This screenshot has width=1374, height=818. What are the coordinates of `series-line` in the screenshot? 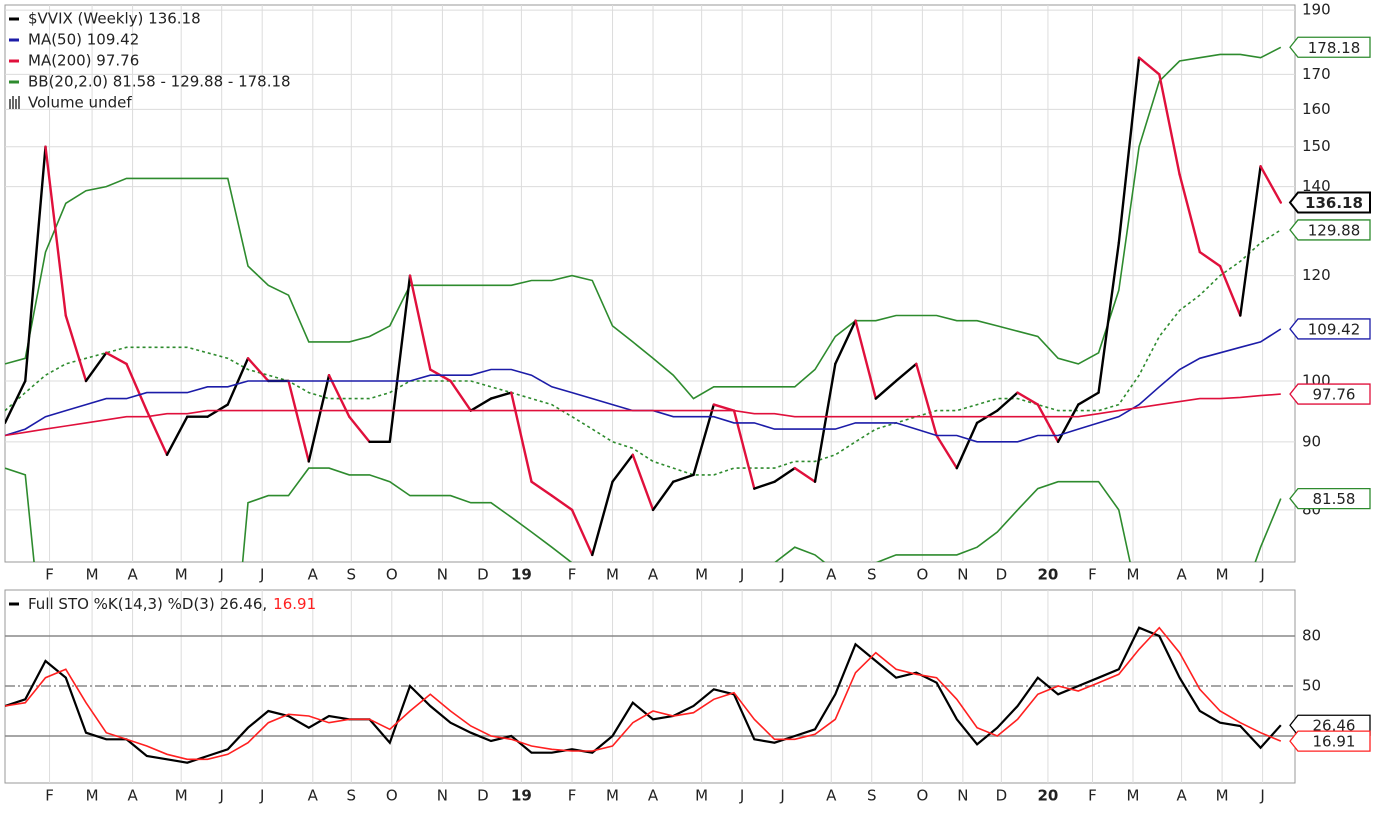 It's located at (643, 415).